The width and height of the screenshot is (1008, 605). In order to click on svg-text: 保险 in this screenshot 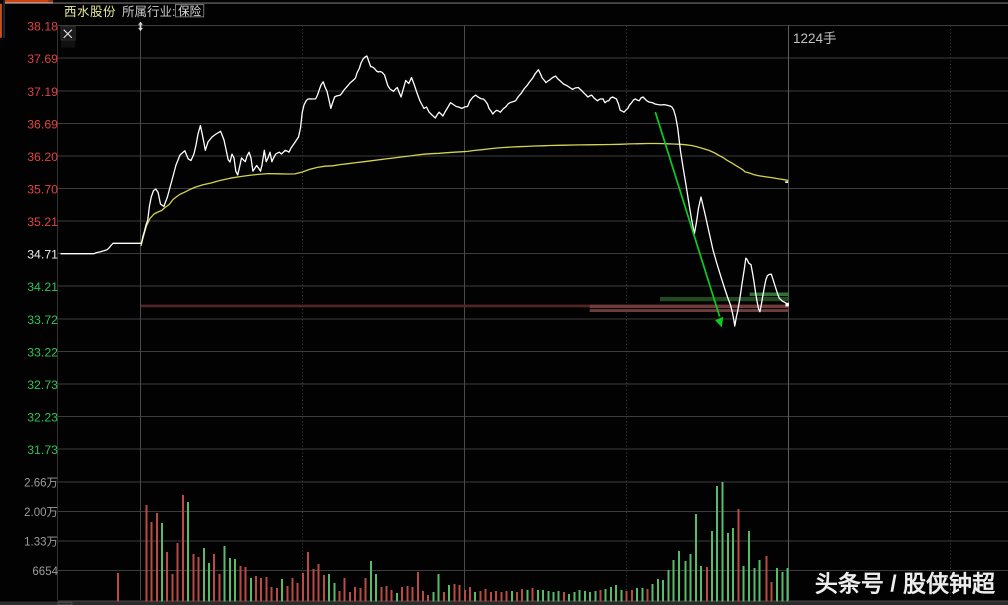, I will do `click(189, 11)`.